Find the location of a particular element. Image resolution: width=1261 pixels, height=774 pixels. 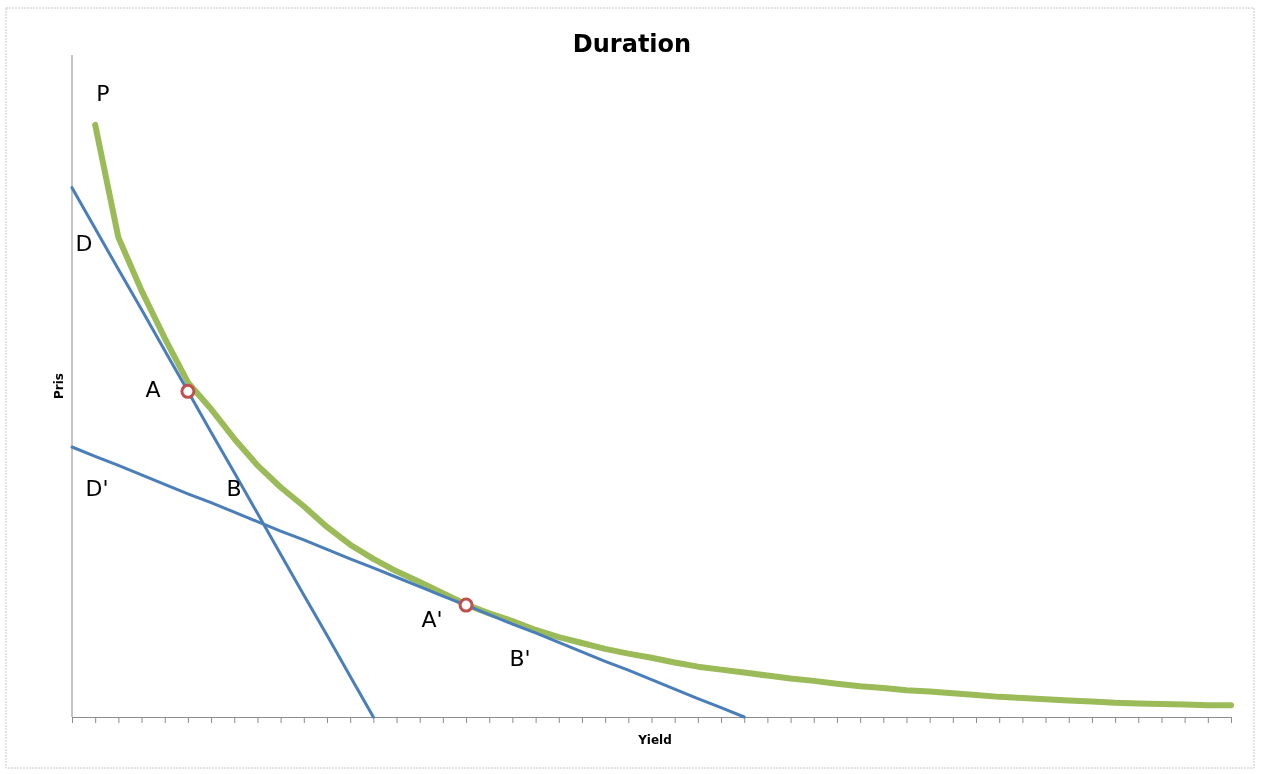

annotation: A is located at coordinates (153, 389).